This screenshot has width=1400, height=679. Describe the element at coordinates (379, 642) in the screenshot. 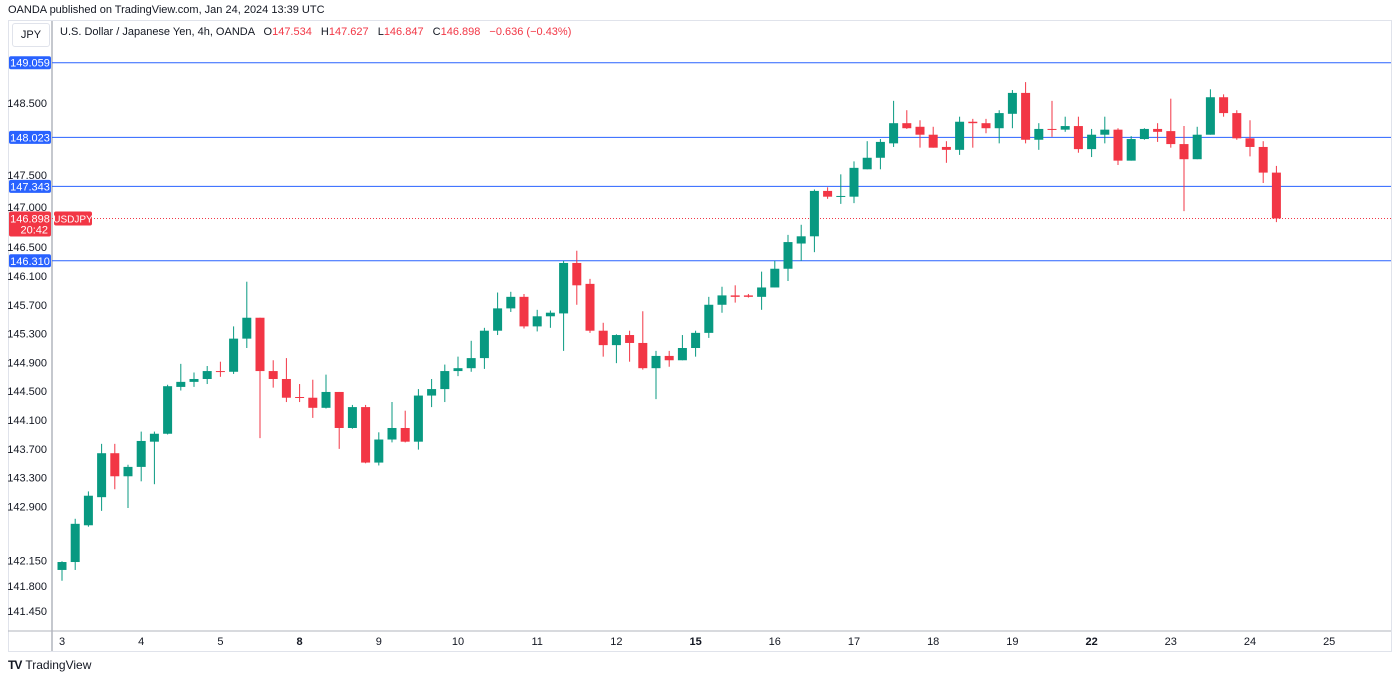

I see `x-tick-label: 9` at that location.